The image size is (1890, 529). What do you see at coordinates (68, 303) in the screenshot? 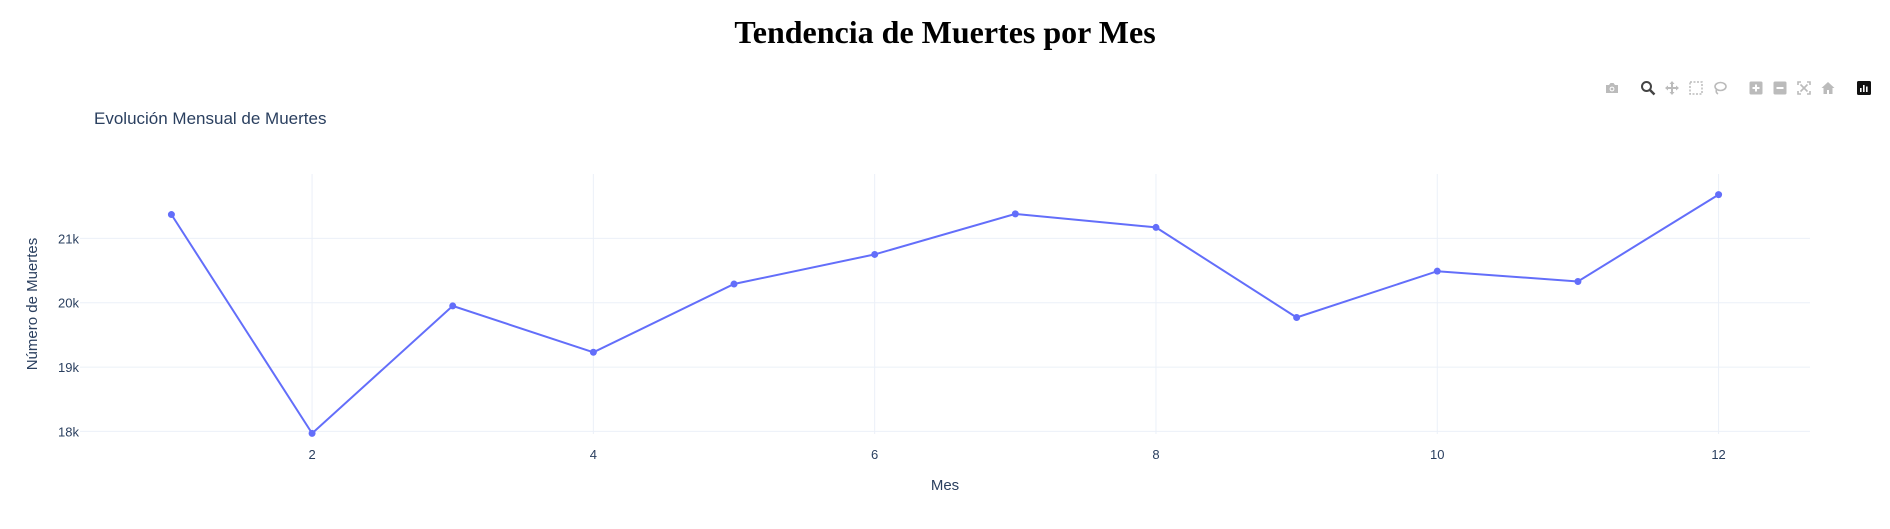
I see `y-tick-label: 20k` at bounding box center [68, 303].